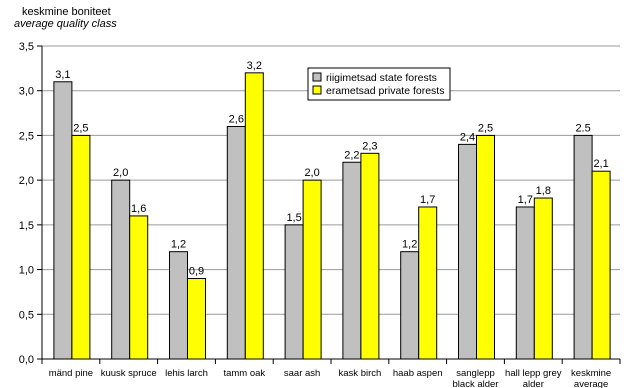 The image size is (624, 388). Describe the element at coordinates (293, 218) in the screenshot. I see `data-label: 1,5` at that location.